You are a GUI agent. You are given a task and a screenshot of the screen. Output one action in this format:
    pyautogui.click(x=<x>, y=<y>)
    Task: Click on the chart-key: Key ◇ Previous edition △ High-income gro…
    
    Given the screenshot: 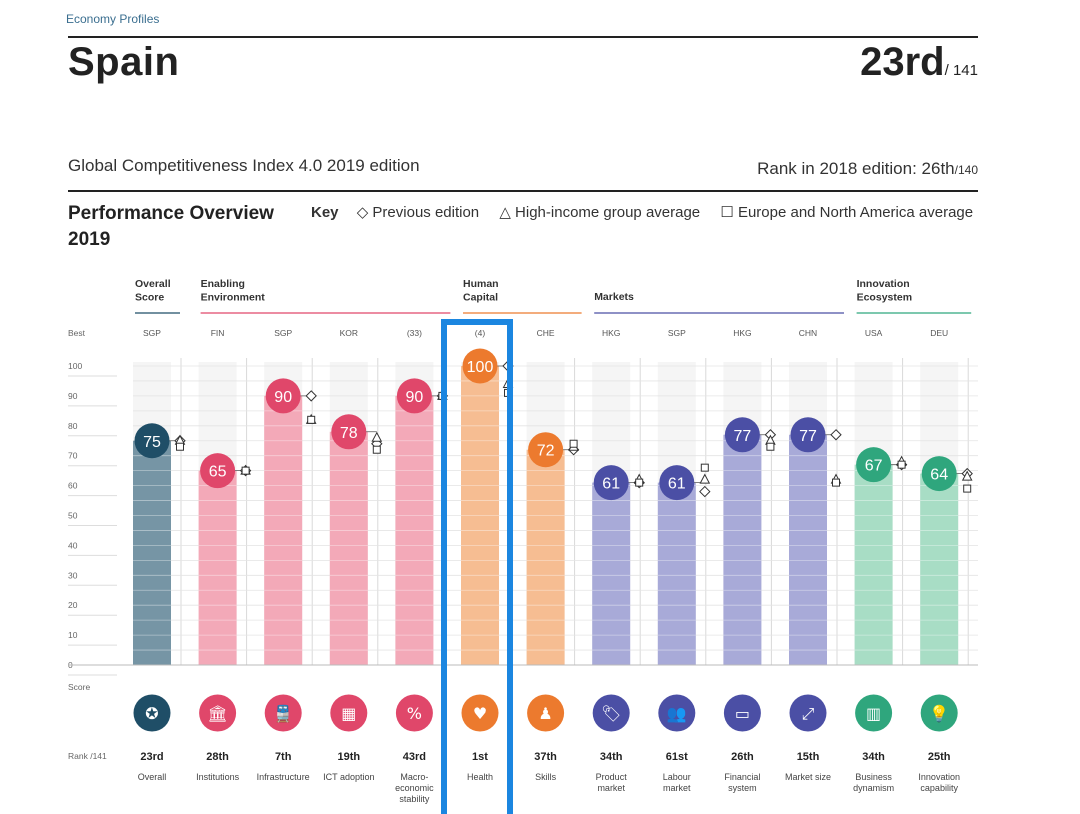 What is the action you would take?
    pyautogui.click(x=642, y=212)
    